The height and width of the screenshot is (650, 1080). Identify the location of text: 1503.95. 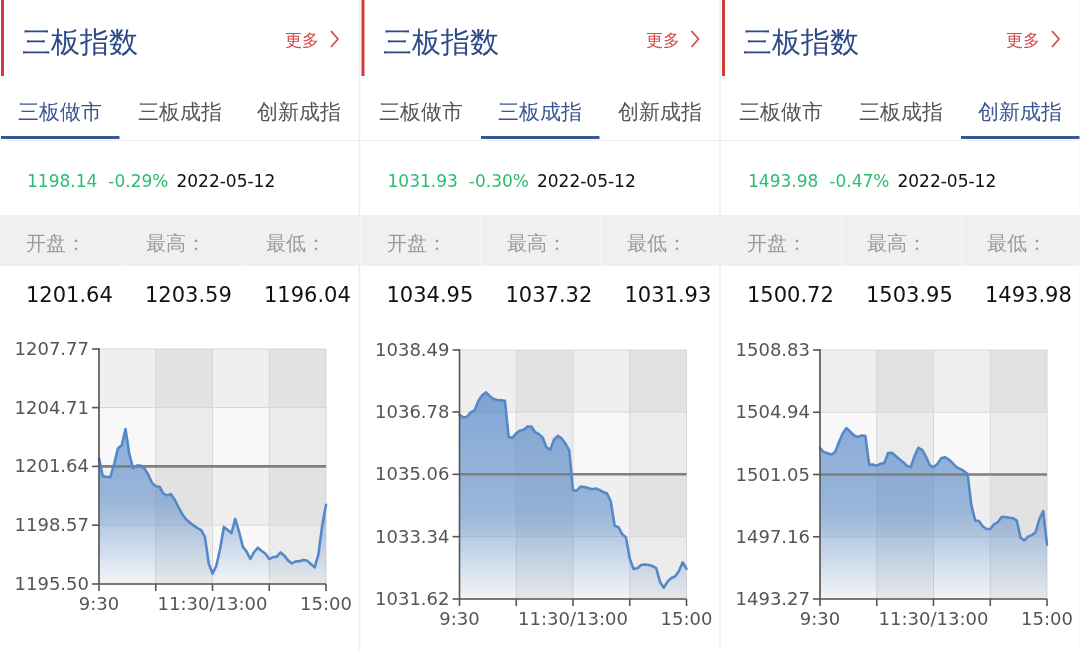
(909, 295).